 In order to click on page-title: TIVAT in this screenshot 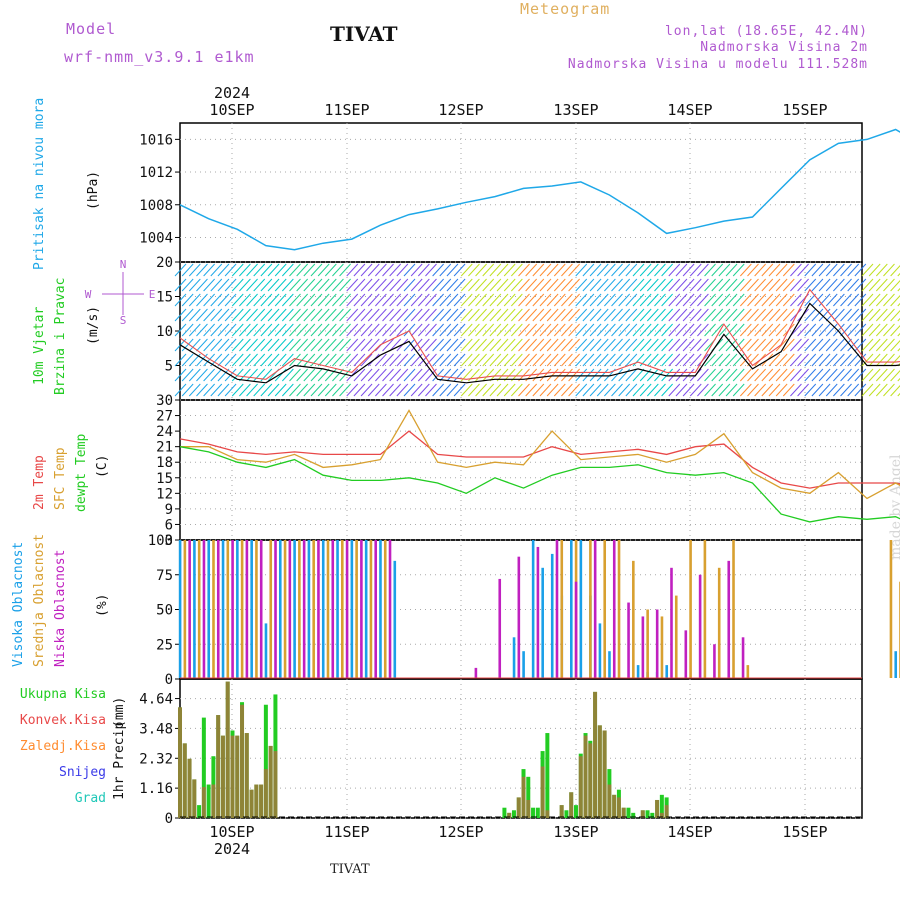, I will do `click(364, 34)`.